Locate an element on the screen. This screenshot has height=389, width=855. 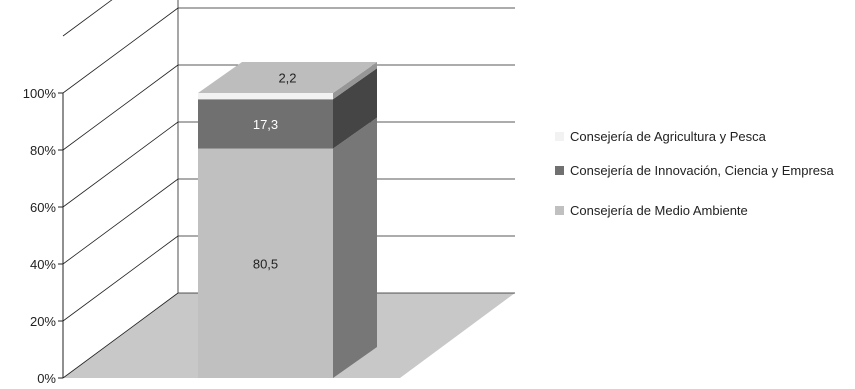
legend-item-medio-ambiente: Consejería de Medio Ambiente is located at coordinates (705, 210).